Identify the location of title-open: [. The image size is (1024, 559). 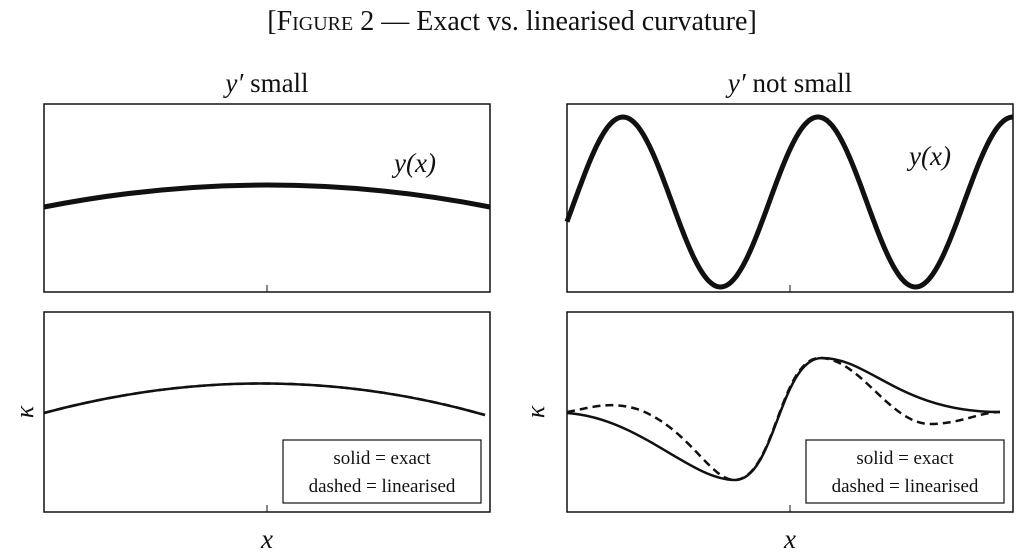
(271, 21).